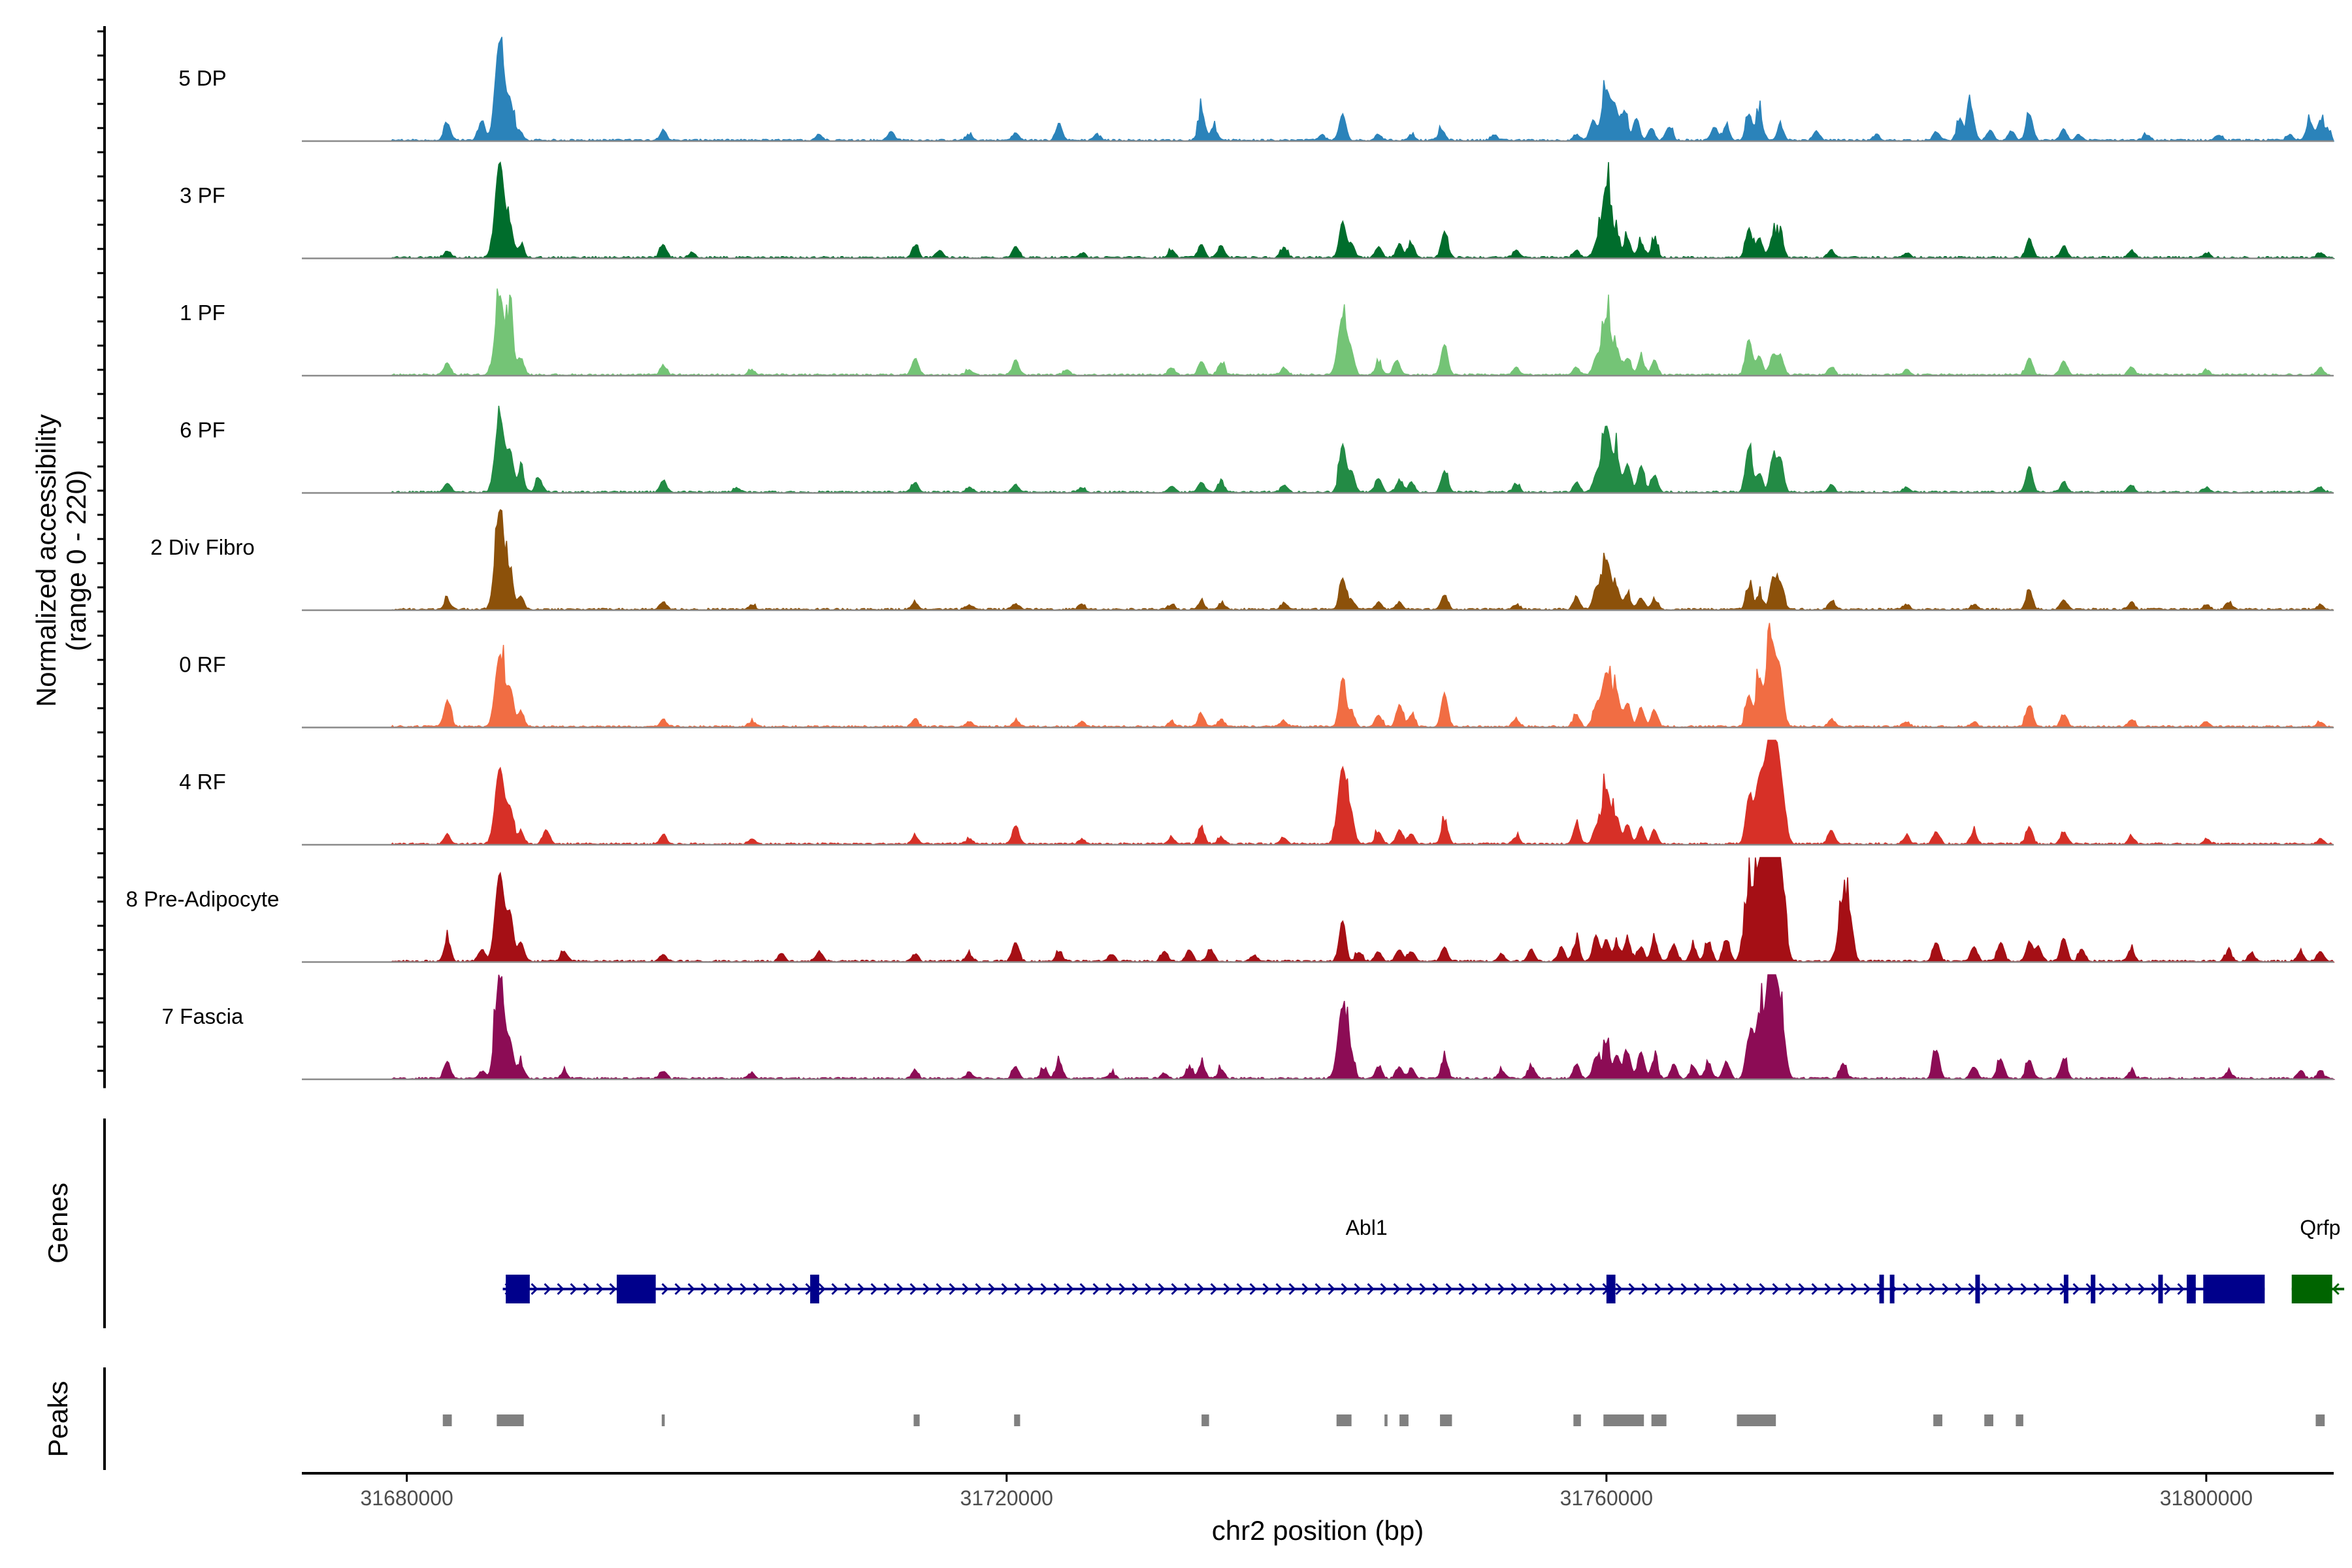 The image size is (2352, 1568). What do you see at coordinates (203, 899) in the screenshot?
I see `track-label: 8 Pre-Adipocyte` at bounding box center [203, 899].